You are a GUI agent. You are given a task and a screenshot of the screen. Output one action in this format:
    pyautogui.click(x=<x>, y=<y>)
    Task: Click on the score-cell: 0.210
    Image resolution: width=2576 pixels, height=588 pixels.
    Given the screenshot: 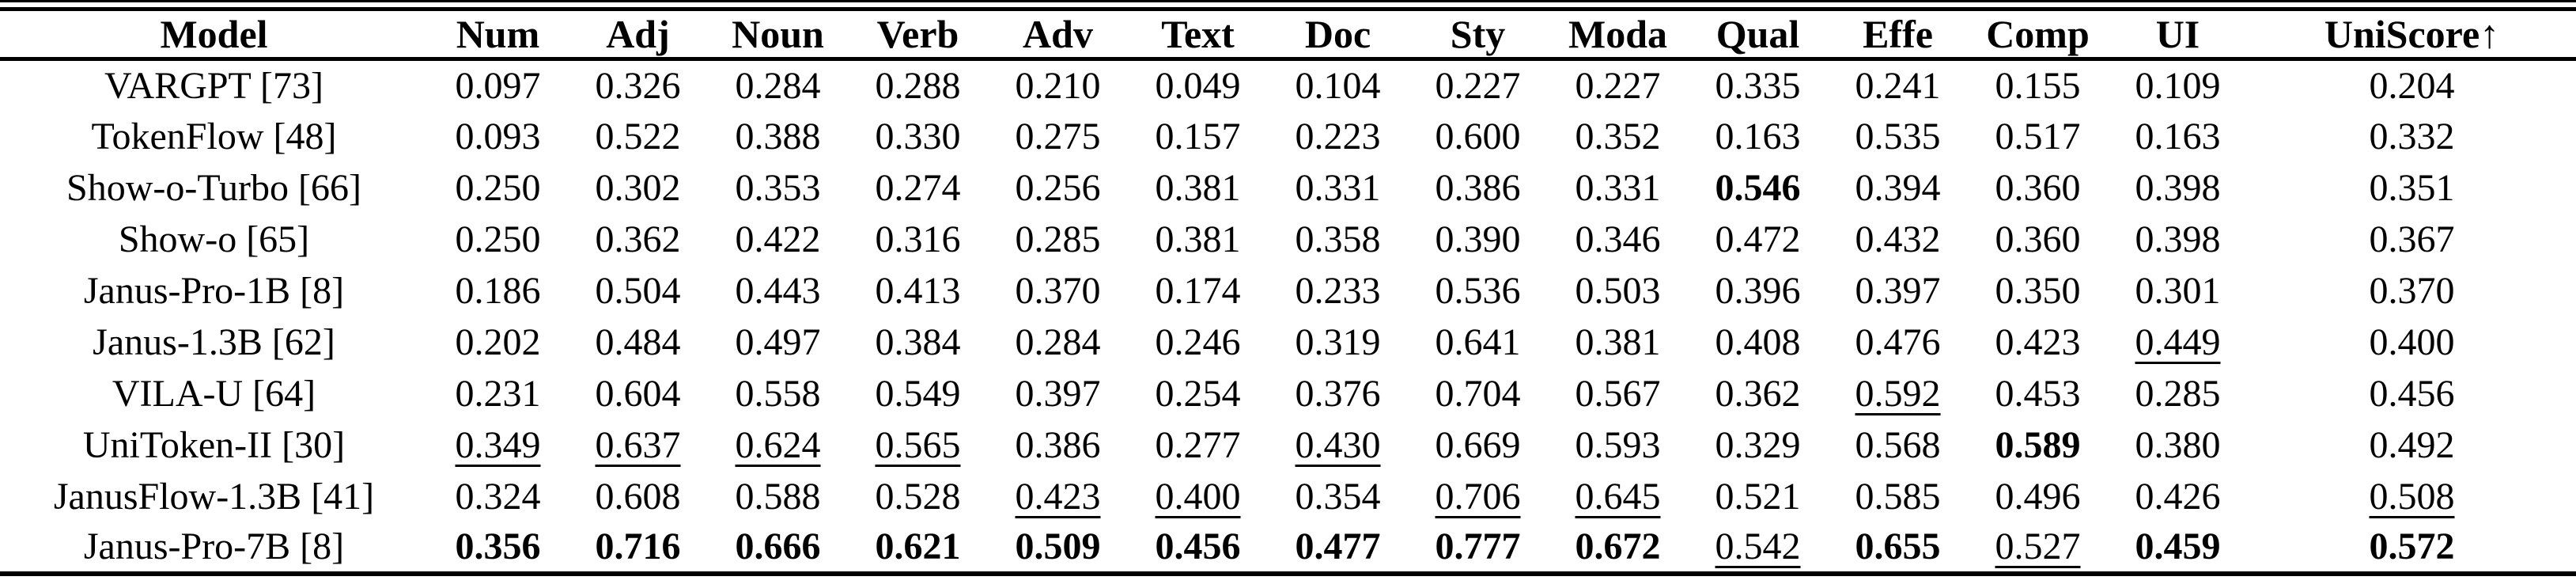 What is the action you would take?
    pyautogui.click(x=1058, y=86)
    